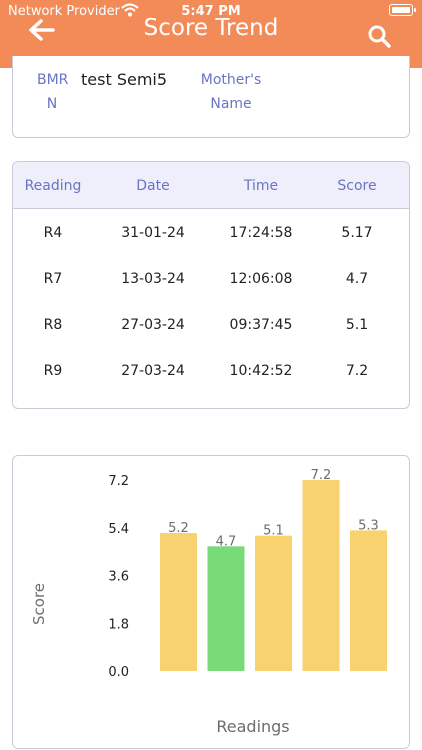  I want to click on cell-score: 7.2, so click(357, 371).